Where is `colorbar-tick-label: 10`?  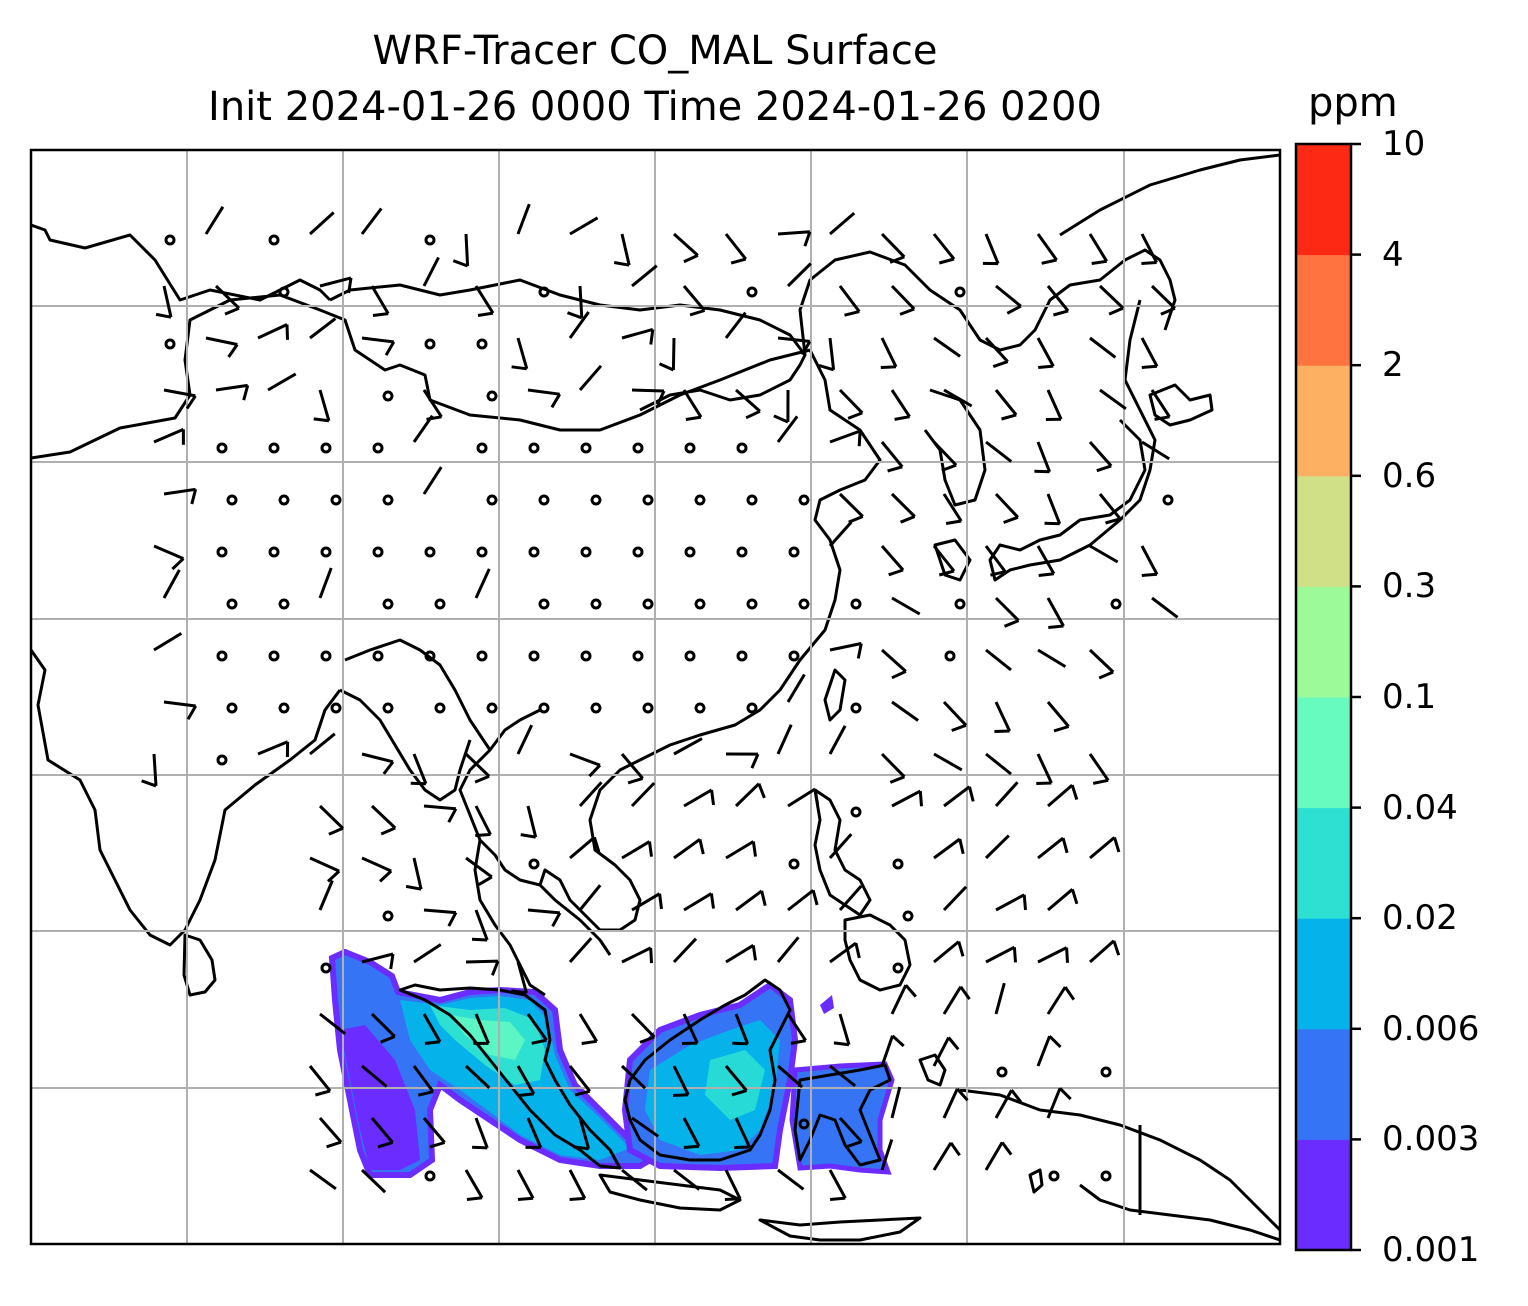
colorbar-tick-label: 10 is located at coordinates (1404, 144).